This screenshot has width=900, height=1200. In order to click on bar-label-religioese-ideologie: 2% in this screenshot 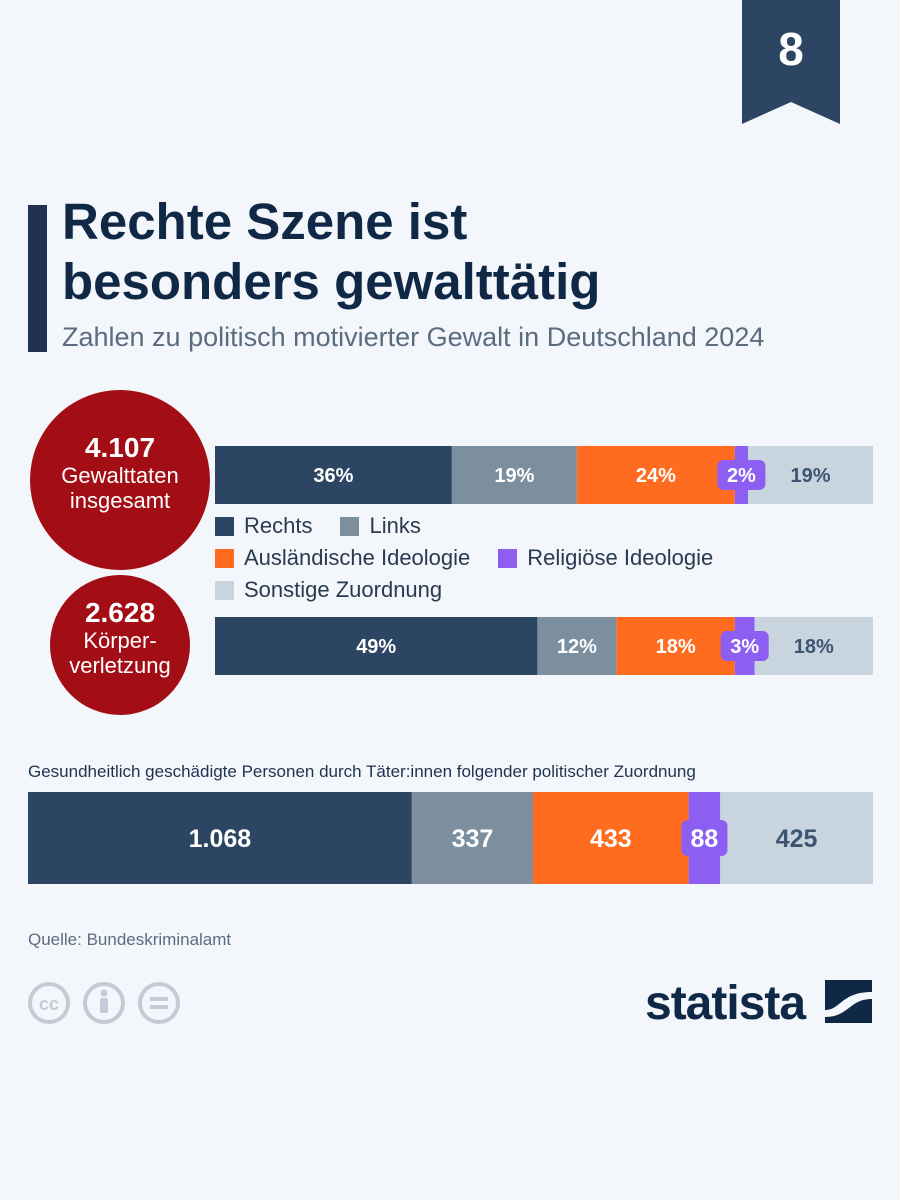, I will do `click(741, 476)`.